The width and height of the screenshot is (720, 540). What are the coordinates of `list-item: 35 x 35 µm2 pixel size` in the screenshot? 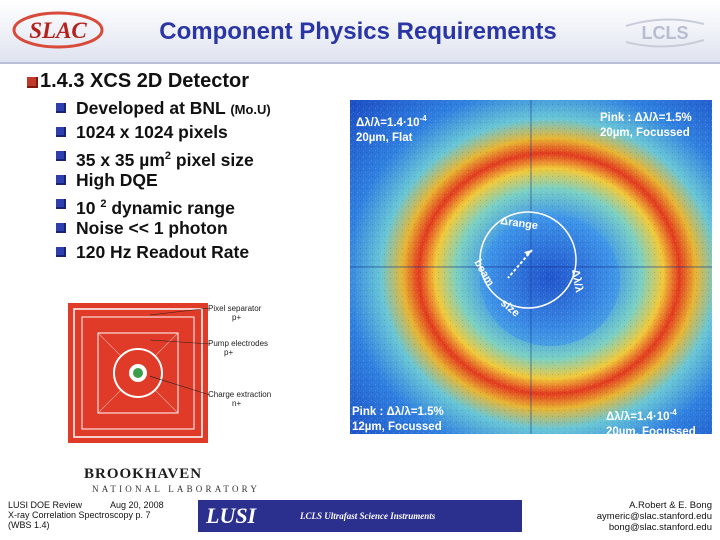 It's located at (165, 158).